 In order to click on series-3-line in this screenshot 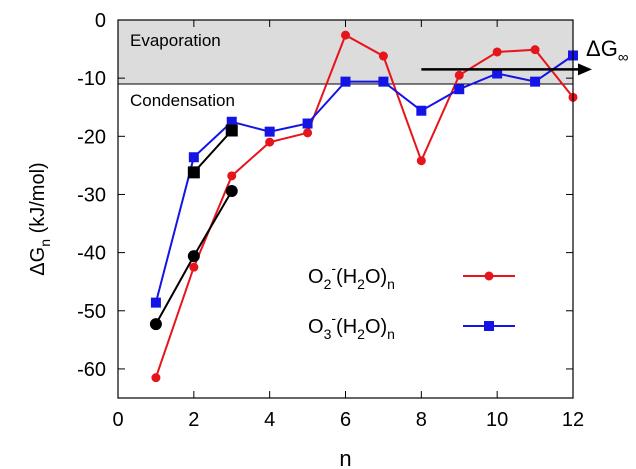, I will do `click(213, 151)`.